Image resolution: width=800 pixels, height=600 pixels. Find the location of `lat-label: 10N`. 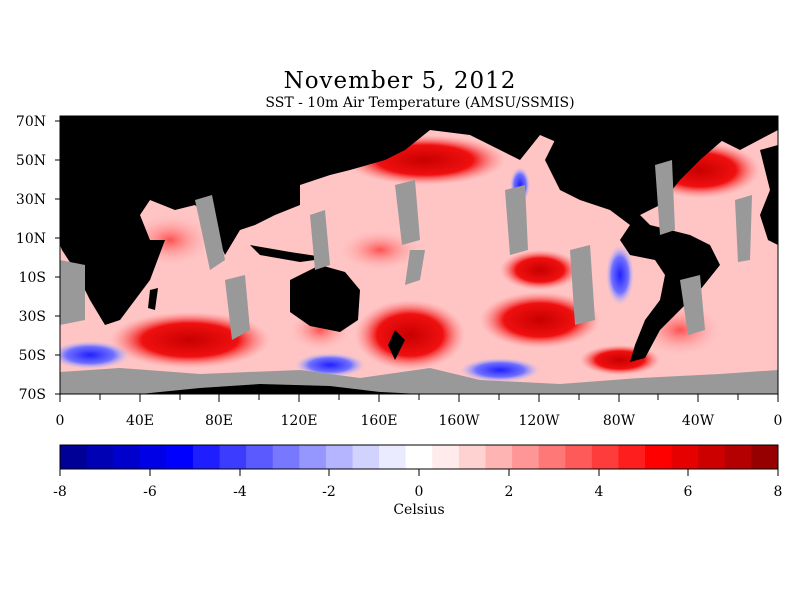

lat-label: 10N is located at coordinates (31, 239).